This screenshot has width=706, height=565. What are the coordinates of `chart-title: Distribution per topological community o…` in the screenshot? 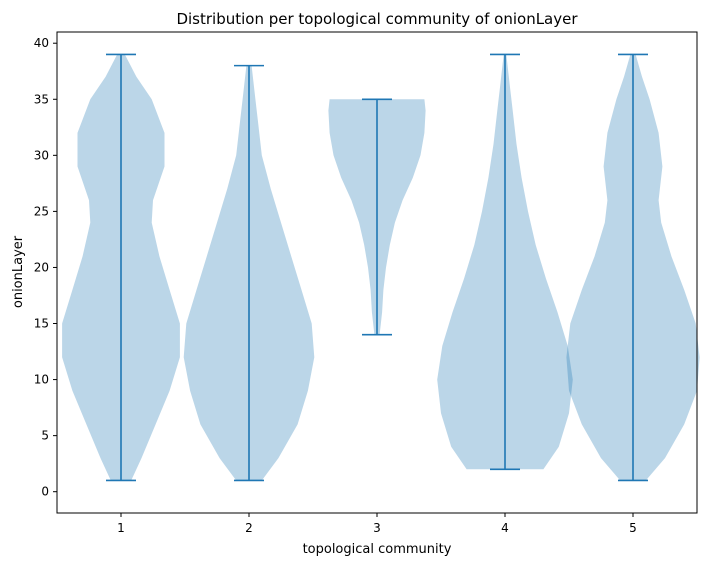 It's located at (377, 19).